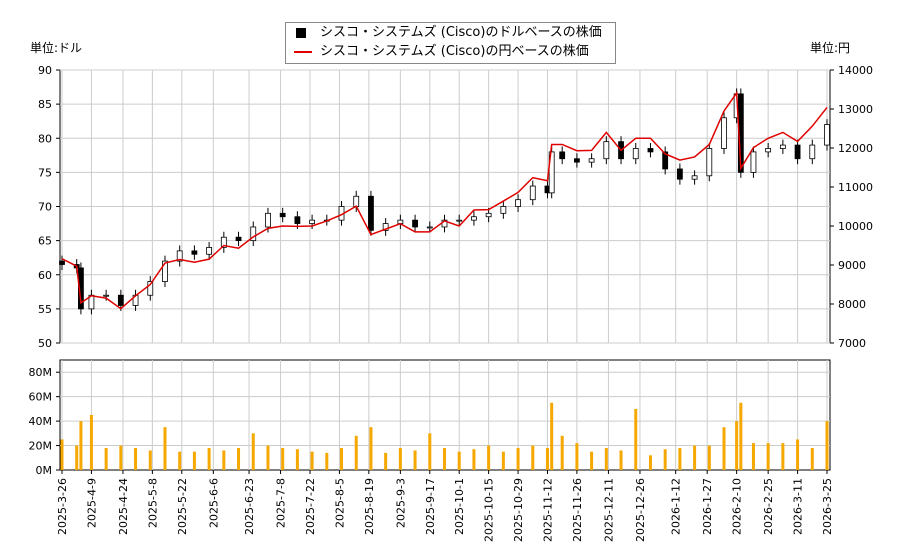 The image size is (900, 554). Describe the element at coordinates (855, 109) in the screenshot. I see `y-tick-label-jpy: 13000` at that location.